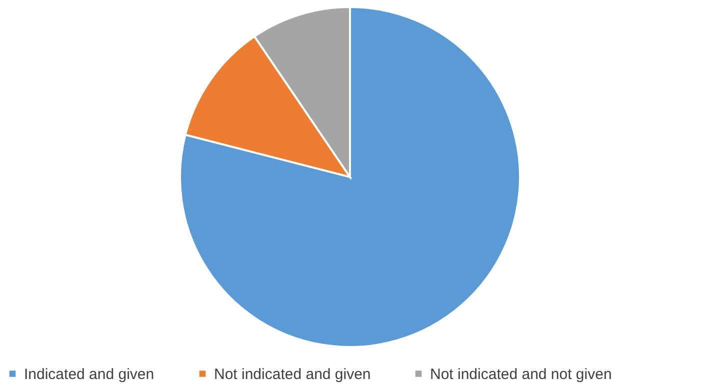 The height and width of the screenshot is (387, 710). What do you see at coordinates (521, 374) in the screenshot?
I see `legend-label: Not indicated and not given` at bounding box center [521, 374].